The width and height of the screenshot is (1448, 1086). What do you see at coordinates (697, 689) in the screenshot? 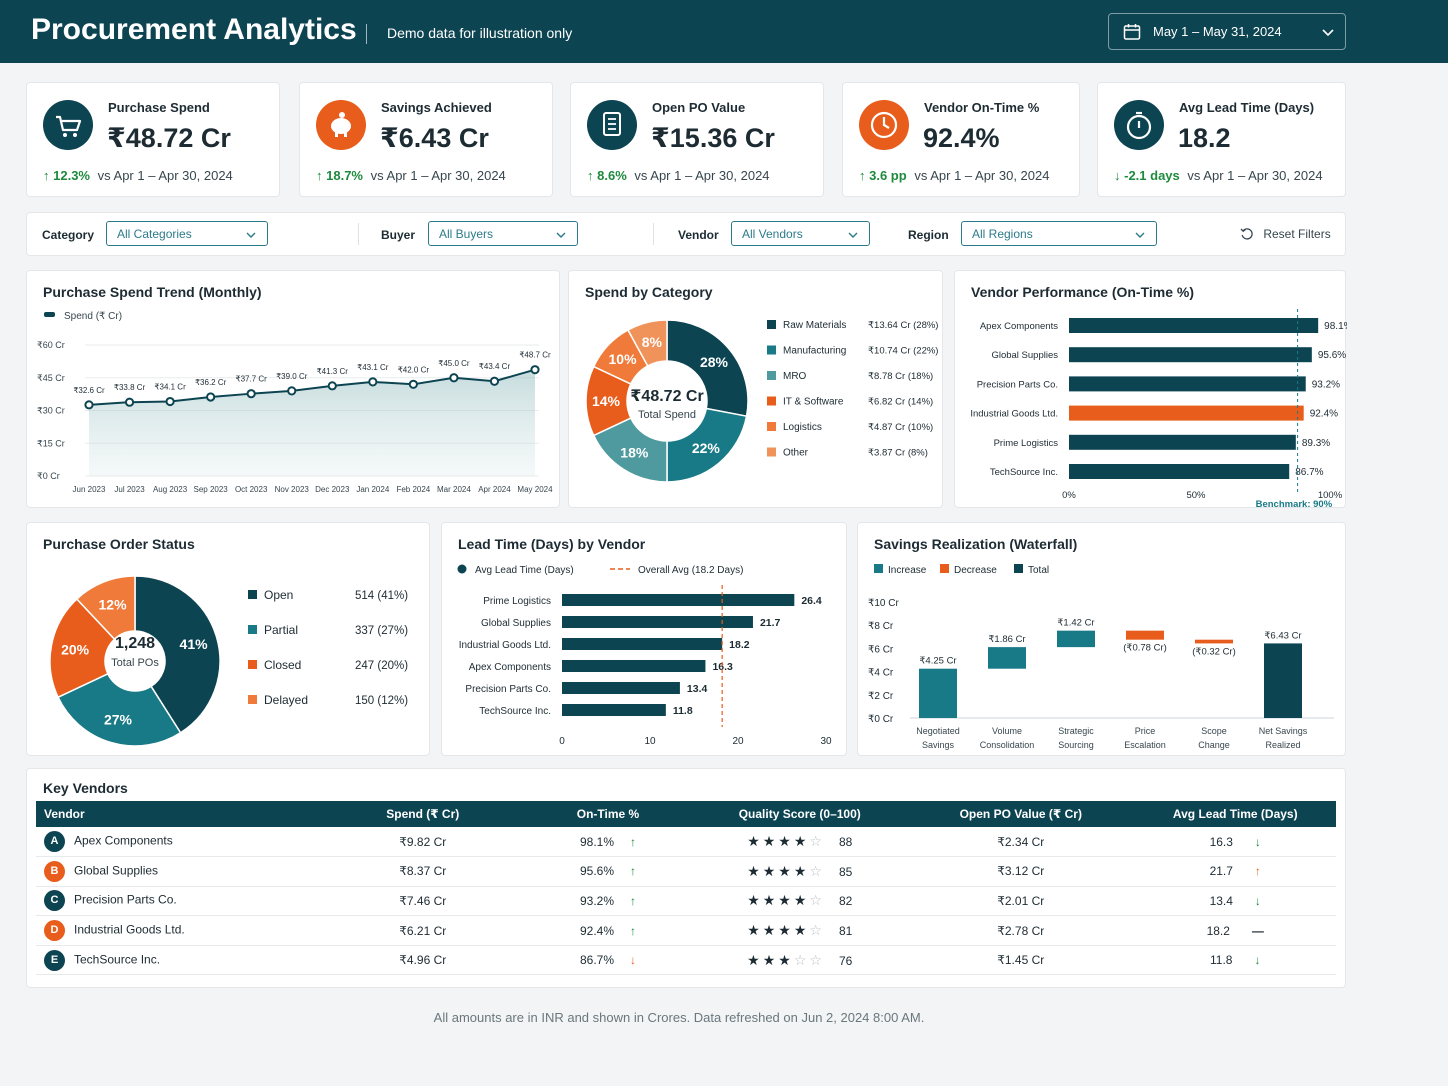
I see `bar-value-label: 13.4` at bounding box center [697, 689].